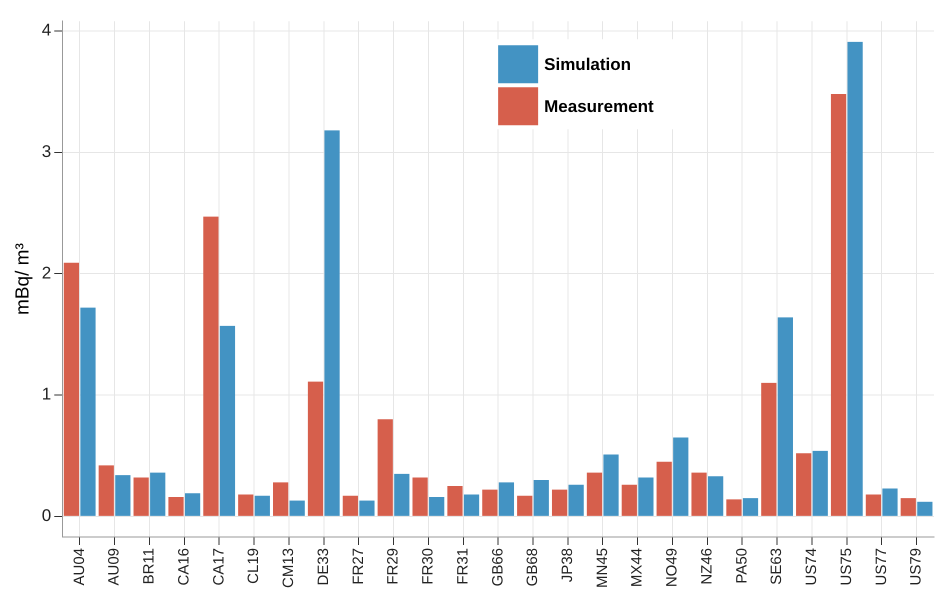 This screenshot has height=599, width=946. What do you see at coordinates (79, 567) in the screenshot?
I see `x-tick-label: AU04` at bounding box center [79, 567].